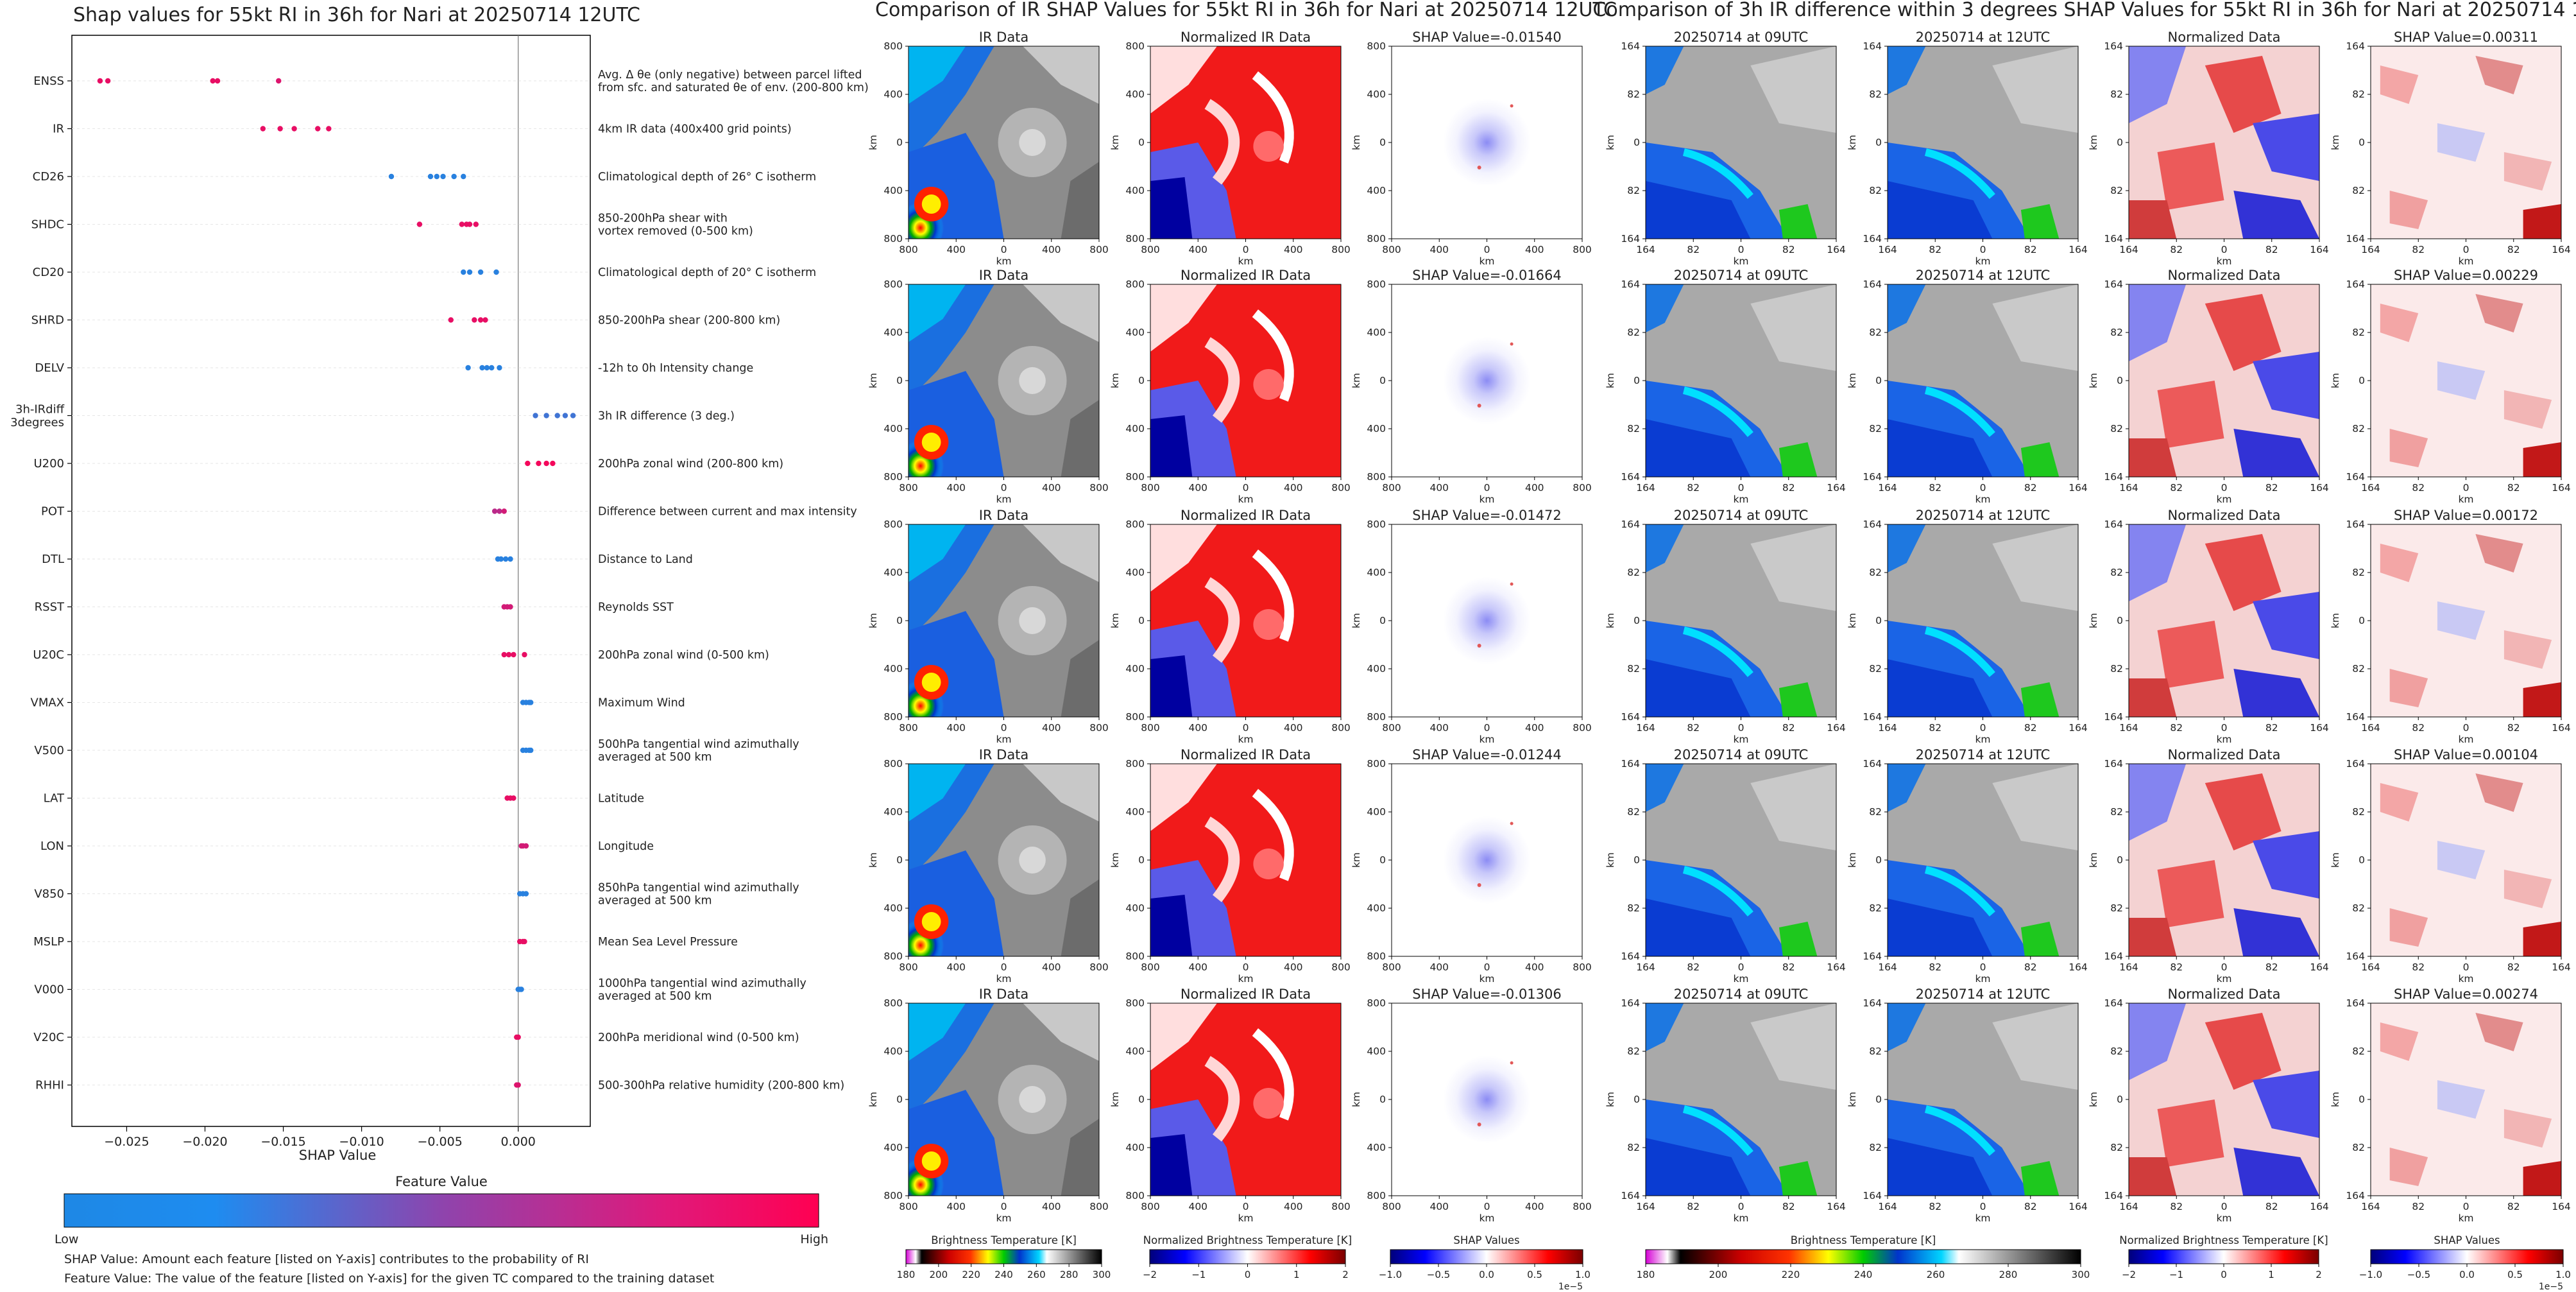  Describe the element at coordinates (54, 798) in the screenshot. I see `feature-label: LAT` at that location.